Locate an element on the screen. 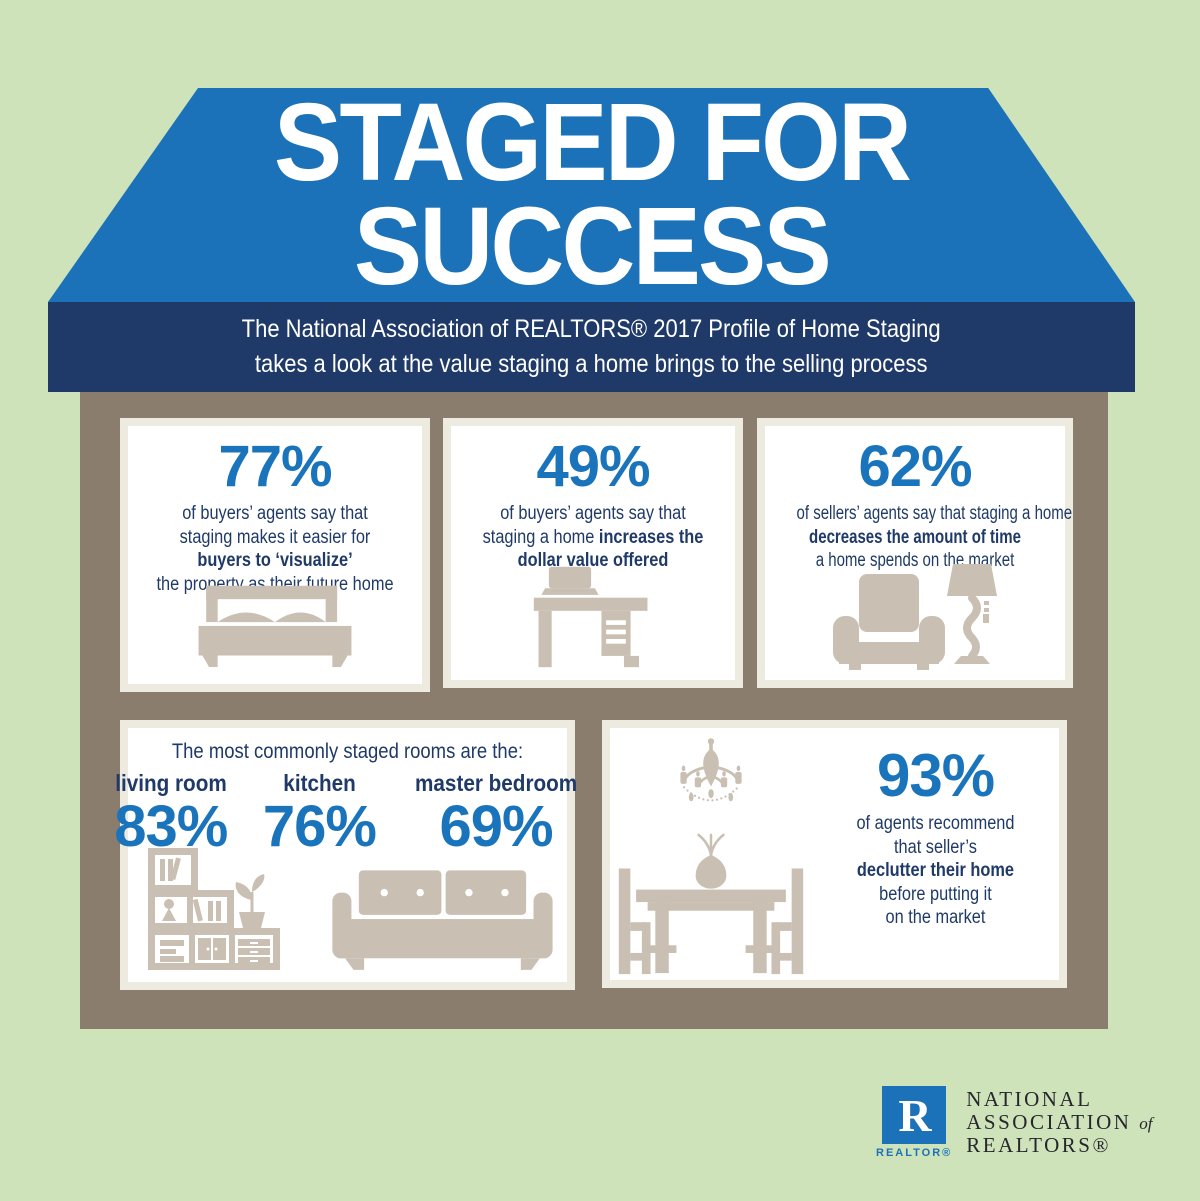 This screenshot has height=1201, width=1200. realtor-block: R REALTOR® is located at coordinates (914, 1122).